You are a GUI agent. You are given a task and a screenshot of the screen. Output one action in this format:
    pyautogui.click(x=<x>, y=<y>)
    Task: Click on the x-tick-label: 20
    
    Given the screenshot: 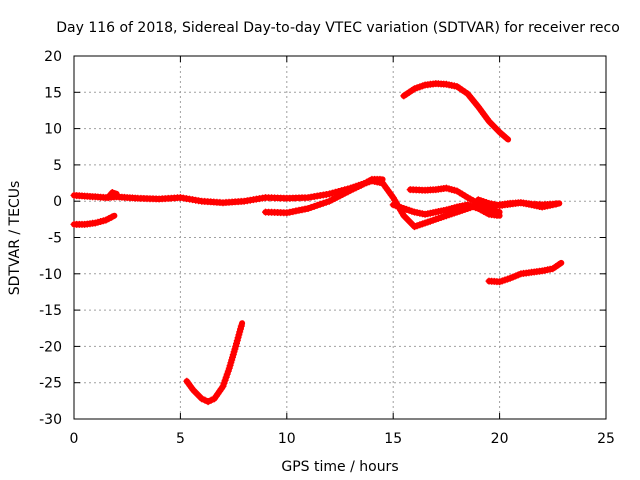 What is the action you would take?
    pyautogui.click(x=500, y=439)
    